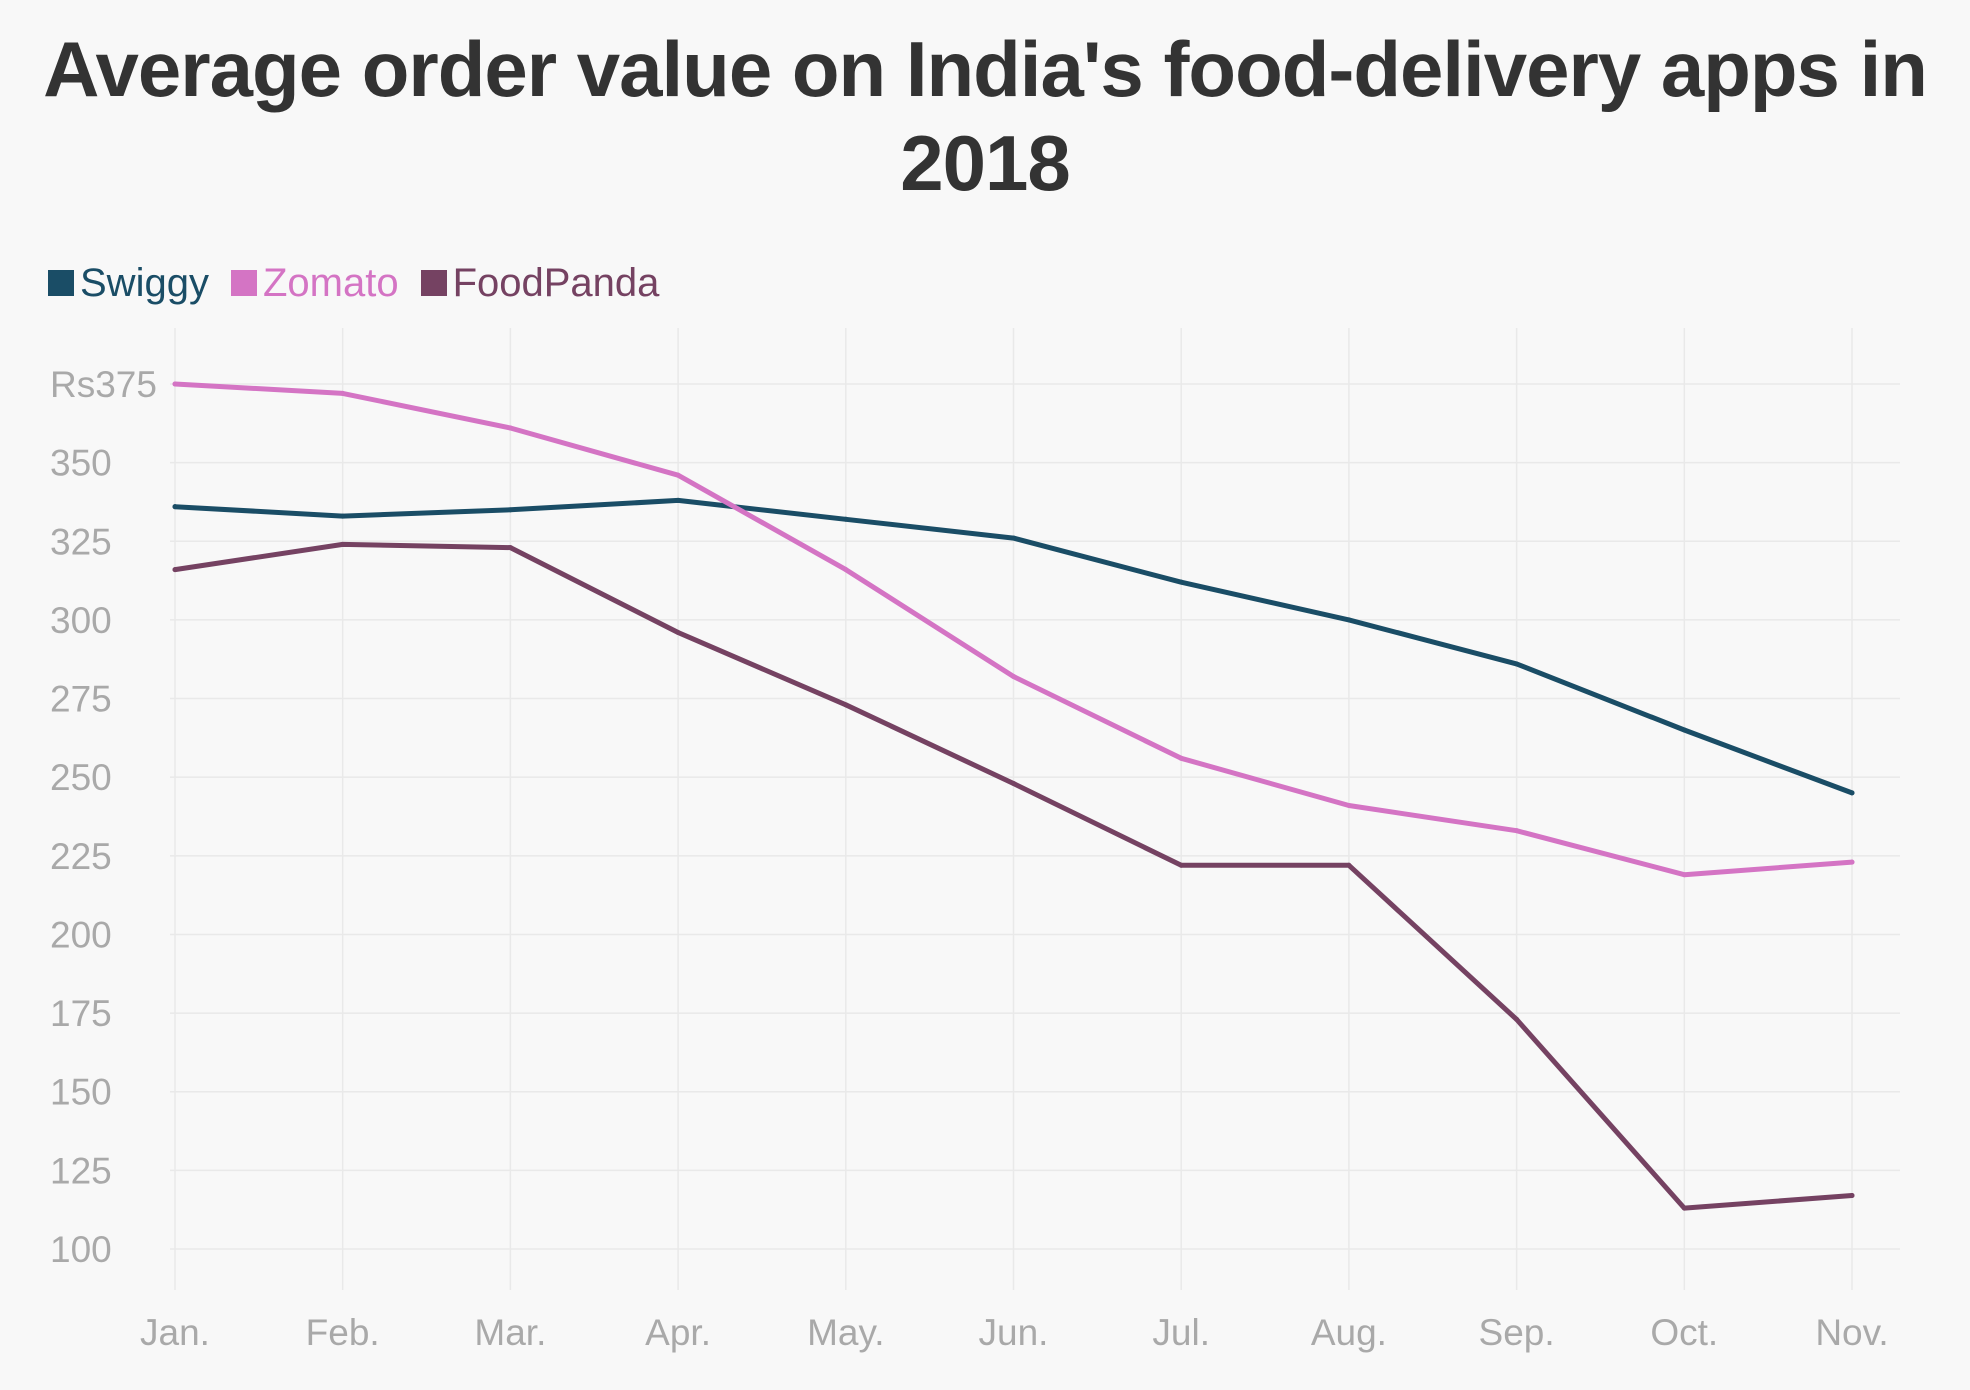 Image resolution: width=1970 pixels, height=1390 pixels. What do you see at coordinates (81, 1249) in the screenshot?
I see `y-tick-label: 100` at bounding box center [81, 1249].